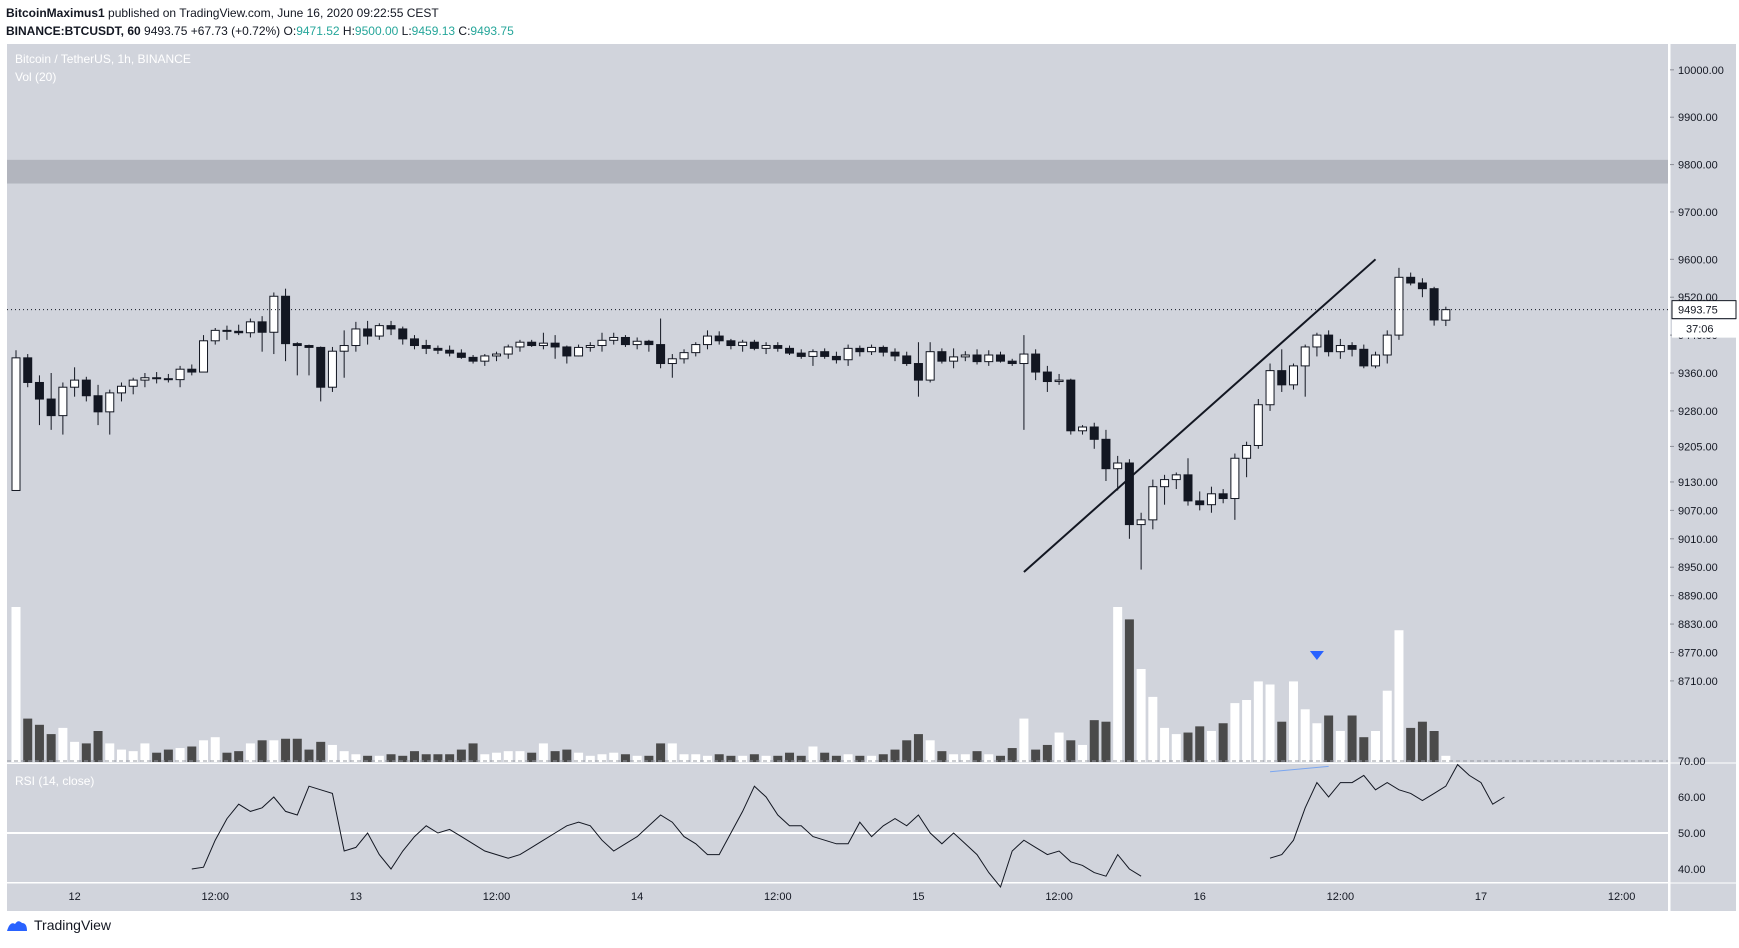  What do you see at coordinates (58, 925) in the screenshot?
I see `tradingview-footer: TradingView` at bounding box center [58, 925].